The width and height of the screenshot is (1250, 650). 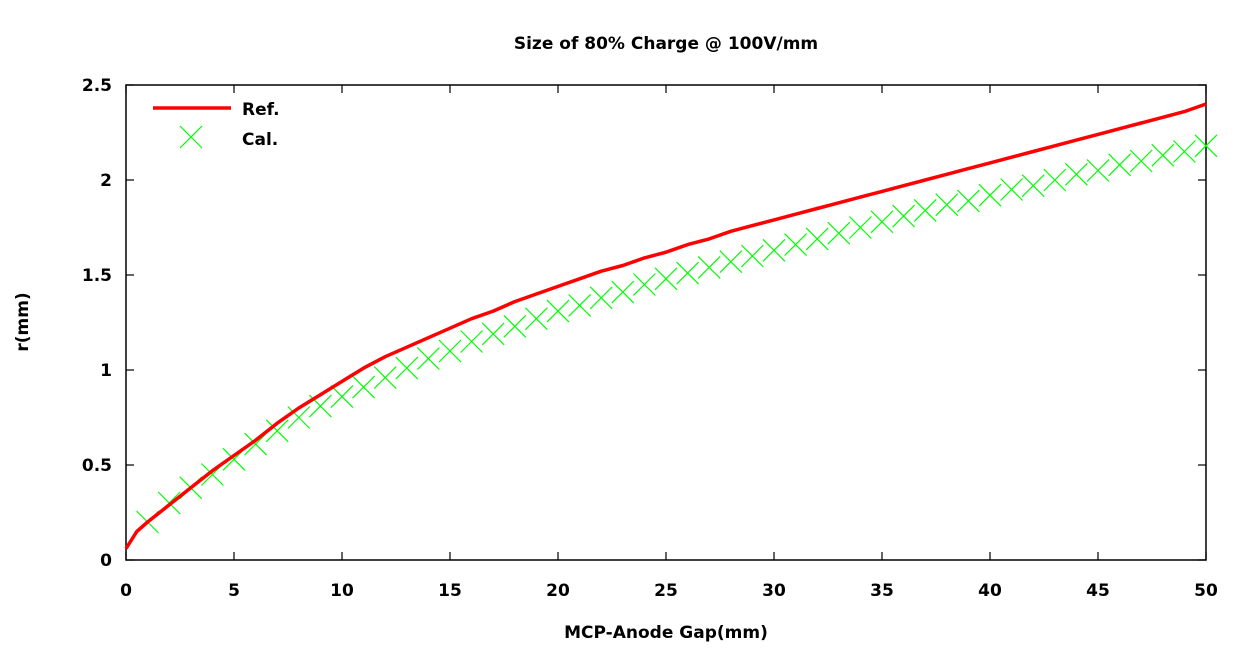 What do you see at coordinates (342, 591) in the screenshot?
I see `x-tick-label: 10` at bounding box center [342, 591].